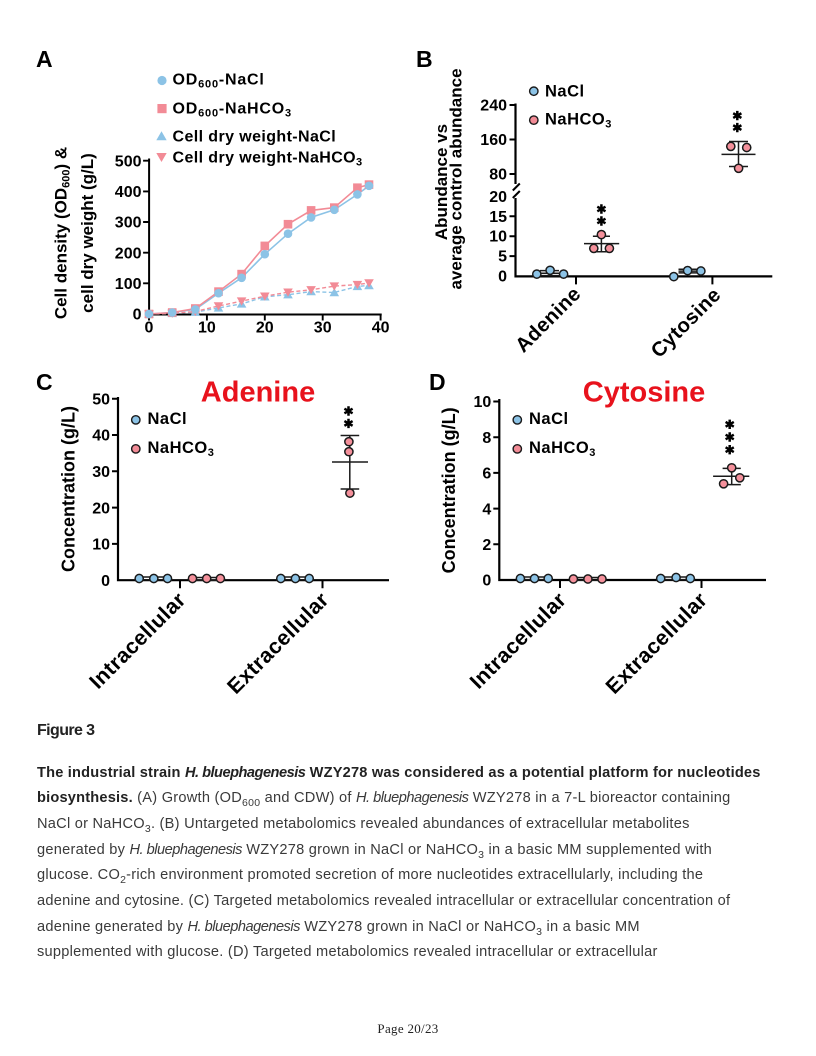 The height and width of the screenshot is (1056, 816). What do you see at coordinates (44, 59) in the screenshot?
I see `svg-text: A` at bounding box center [44, 59].